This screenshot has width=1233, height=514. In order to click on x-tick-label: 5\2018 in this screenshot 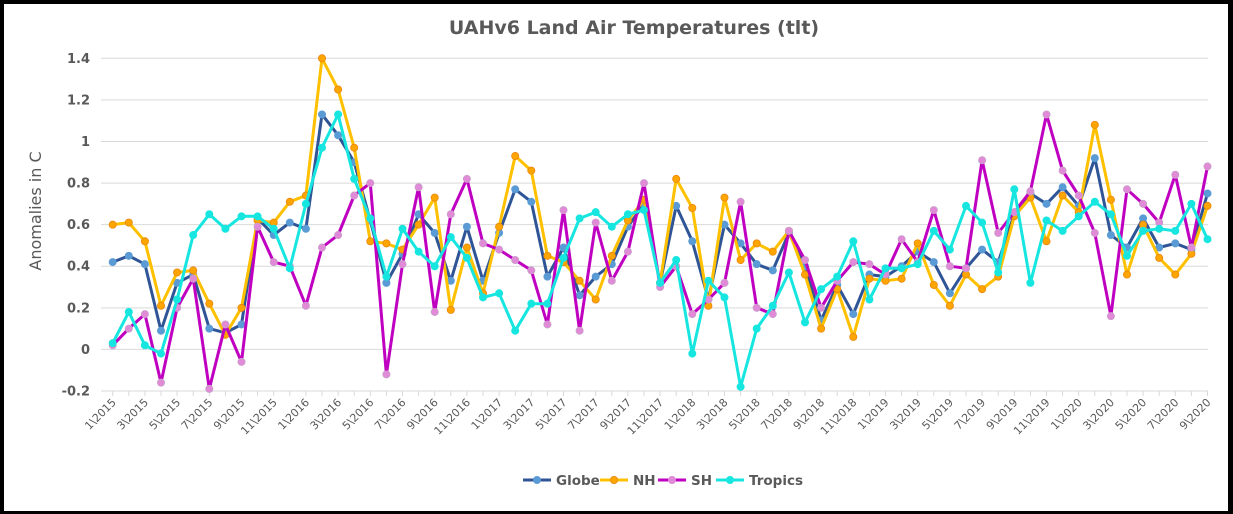, I will do `click(744, 414)`.